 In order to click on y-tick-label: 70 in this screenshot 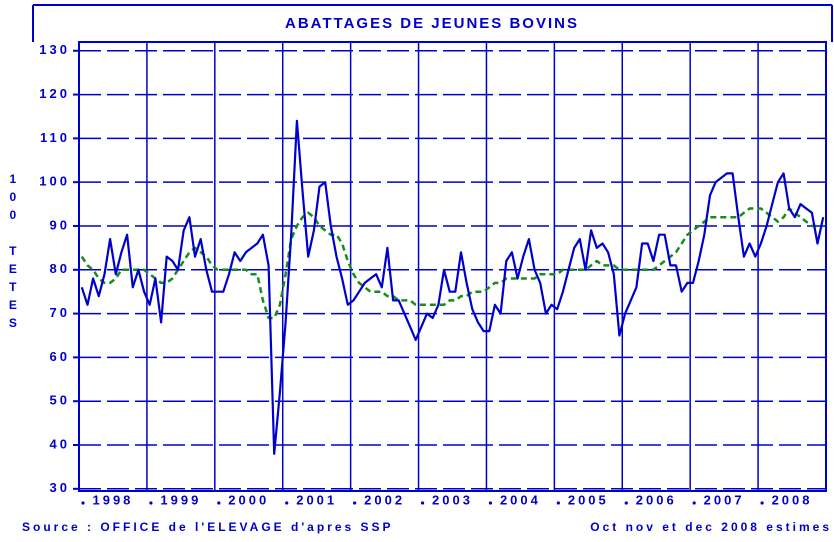, I will do `click(60, 312)`.